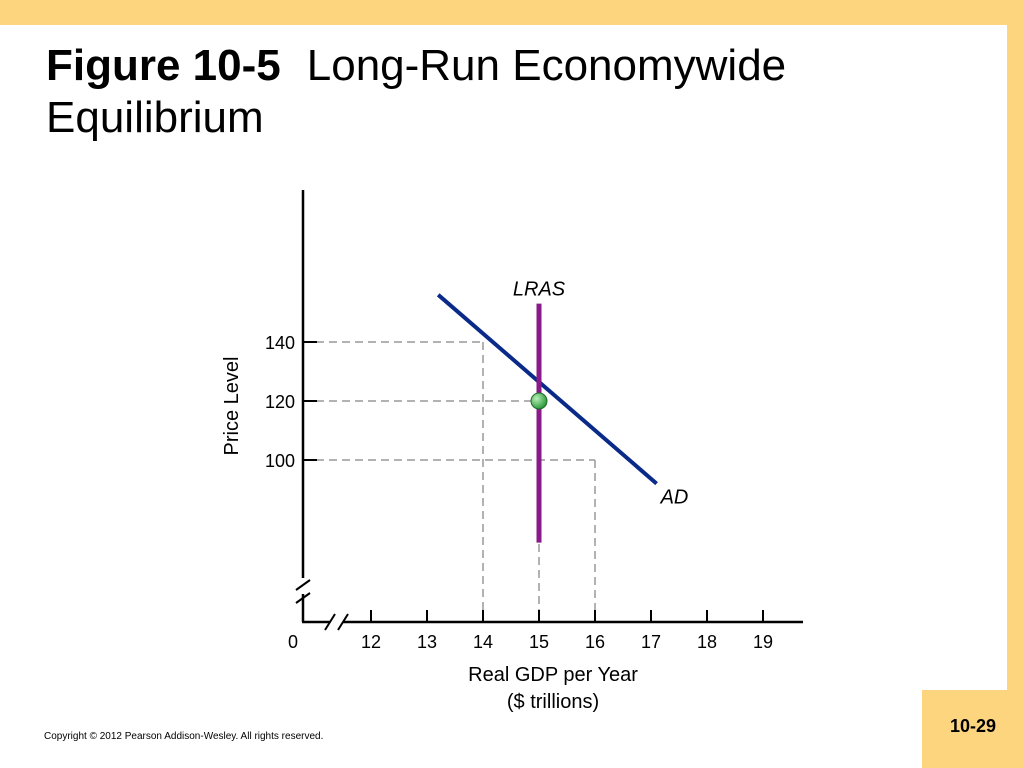  I want to click on y-tick-label-140: 140, so click(280, 343).